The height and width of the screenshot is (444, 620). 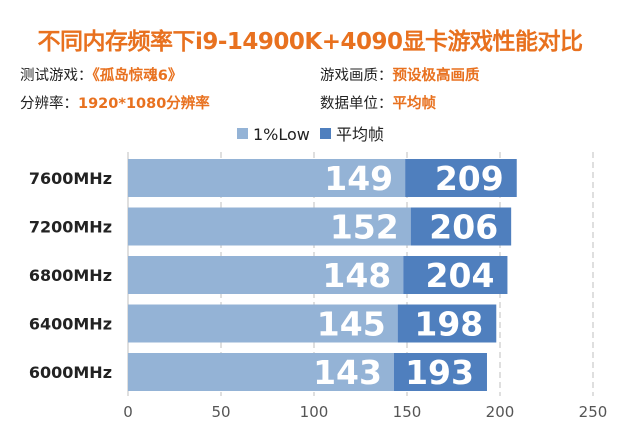 I want to click on avg-data-label: 204, so click(x=460, y=275).